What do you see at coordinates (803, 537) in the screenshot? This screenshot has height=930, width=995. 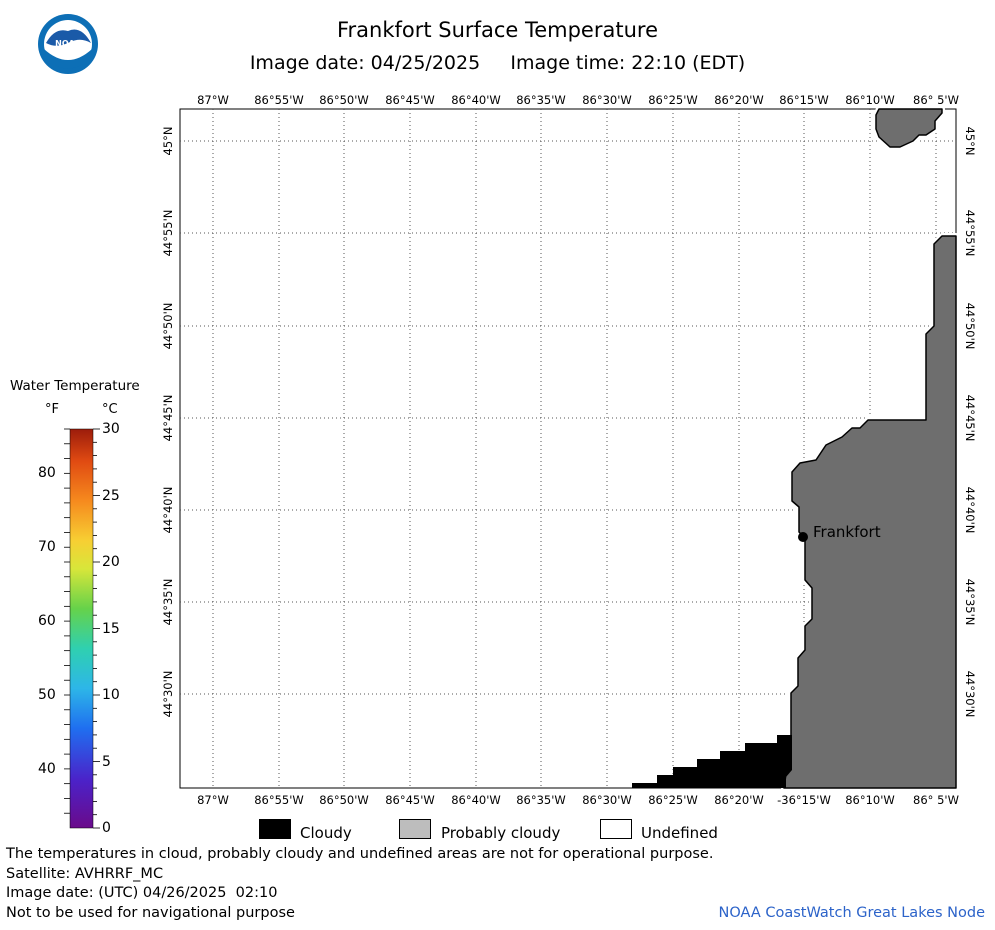 I see `city-marker-icon` at bounding box center [803, 537].